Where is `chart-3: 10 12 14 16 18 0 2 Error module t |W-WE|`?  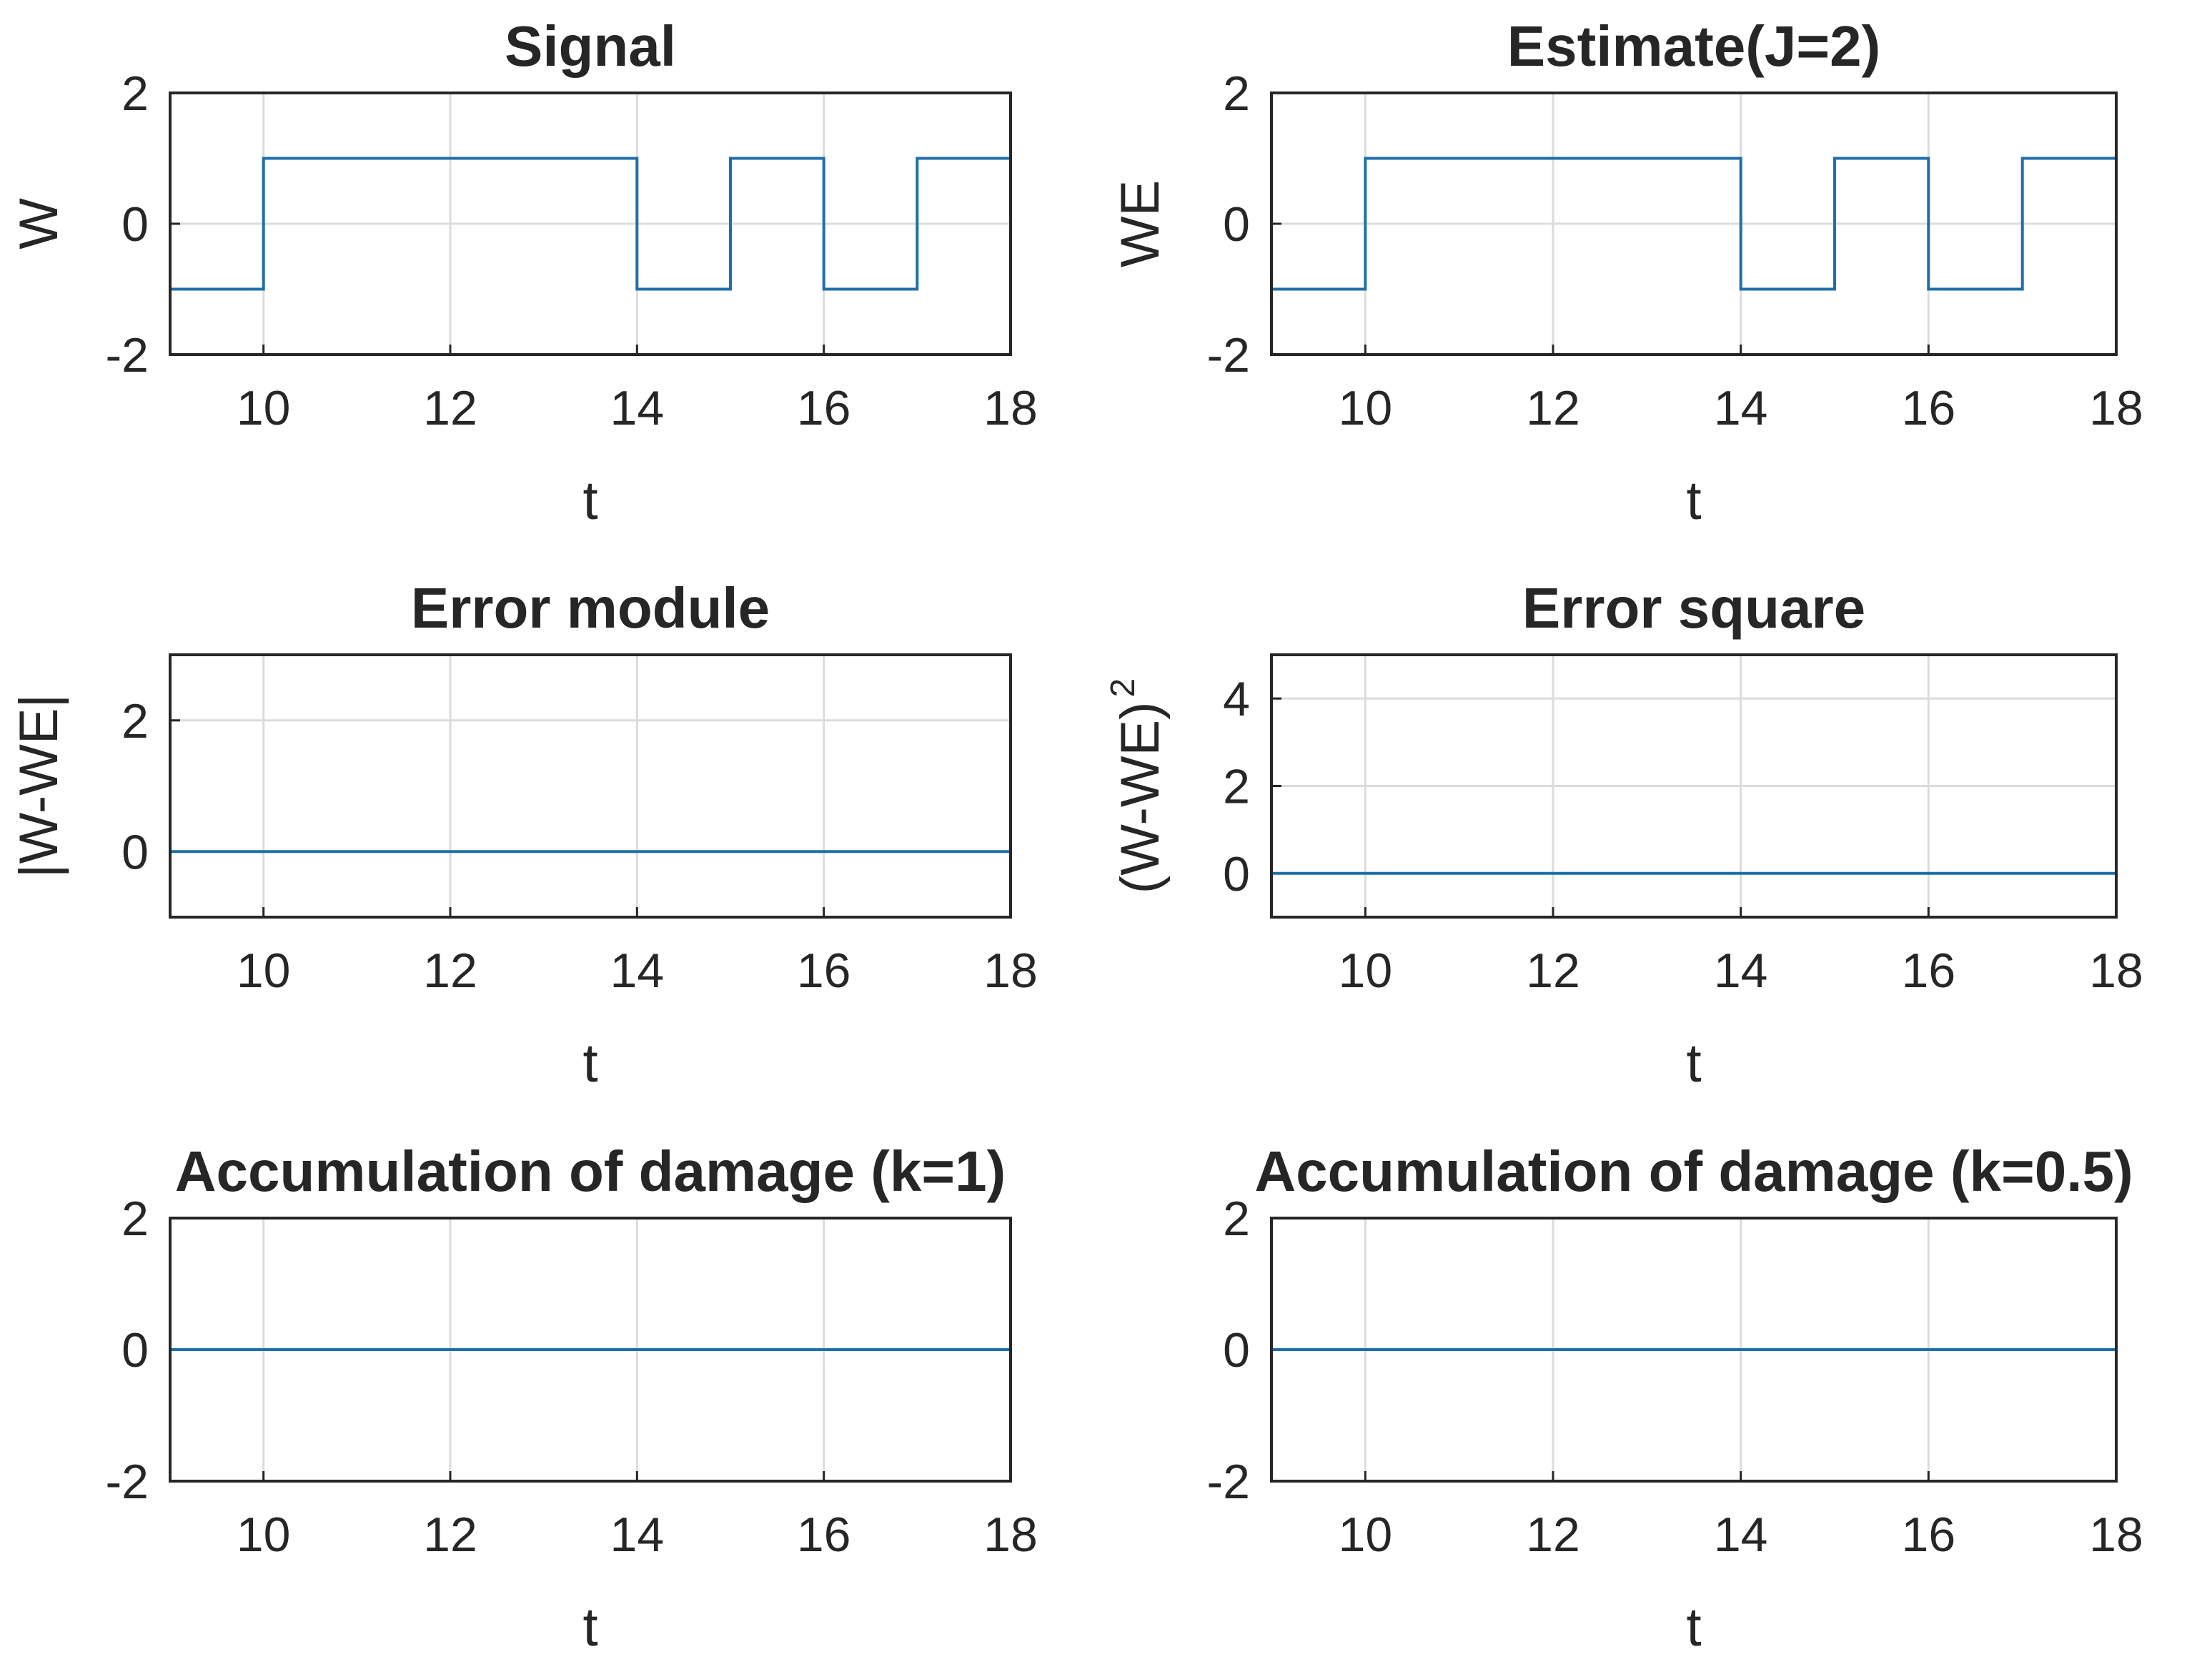
chart-3: 10 12 14 16 18 0 2 Error module t |W-WE| is located at coordinates (523, 835).